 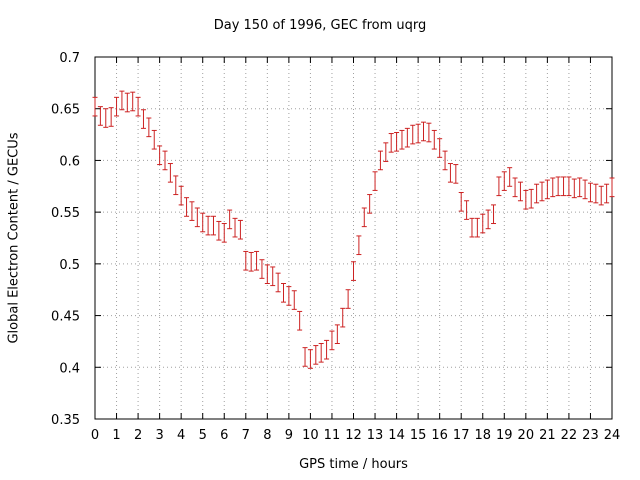 What do you see at coordinates (353, 435) in the screenshot?
I see `x-tick-label: 12` at bounding box center [353, 435].